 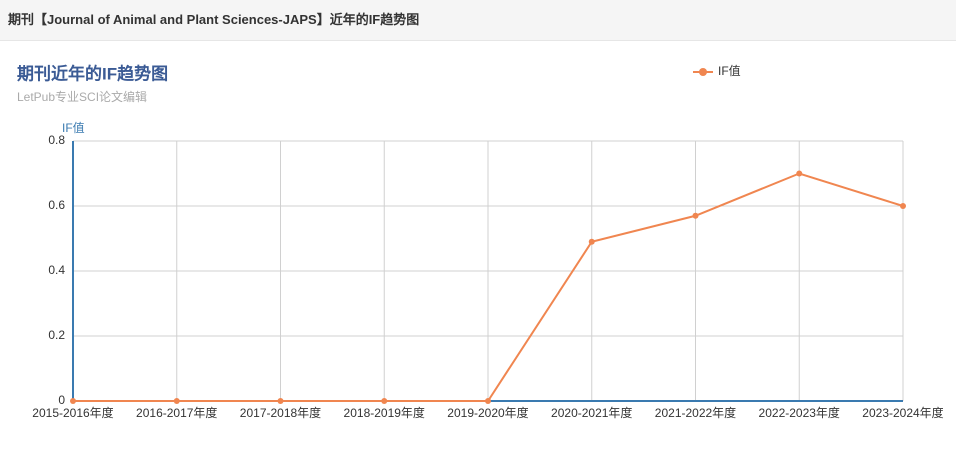 What do you see at coordinates (56, 335) in the screenshot?
I see `y-tick-label: 0.2` at bounding box center [56, 335].